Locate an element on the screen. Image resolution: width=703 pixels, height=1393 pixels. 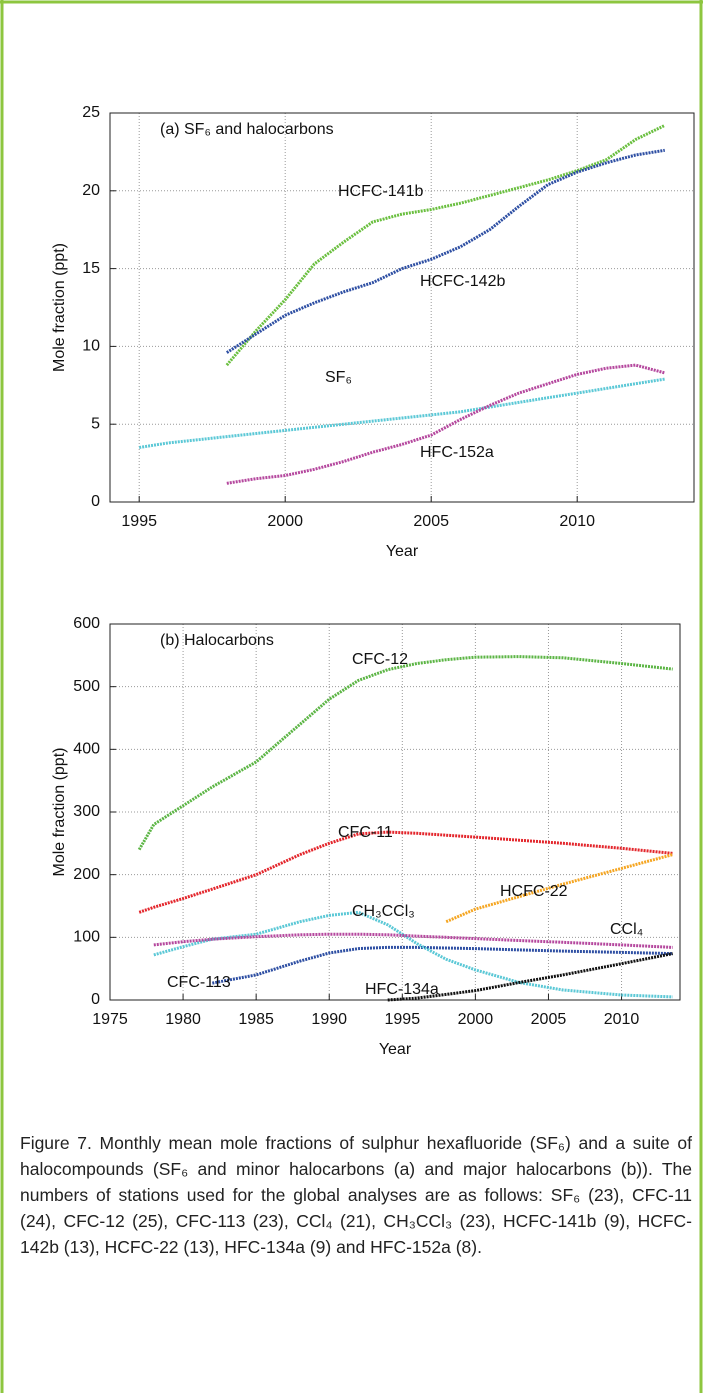
y-tick-label: 600 is located at coordinates (86, 623).